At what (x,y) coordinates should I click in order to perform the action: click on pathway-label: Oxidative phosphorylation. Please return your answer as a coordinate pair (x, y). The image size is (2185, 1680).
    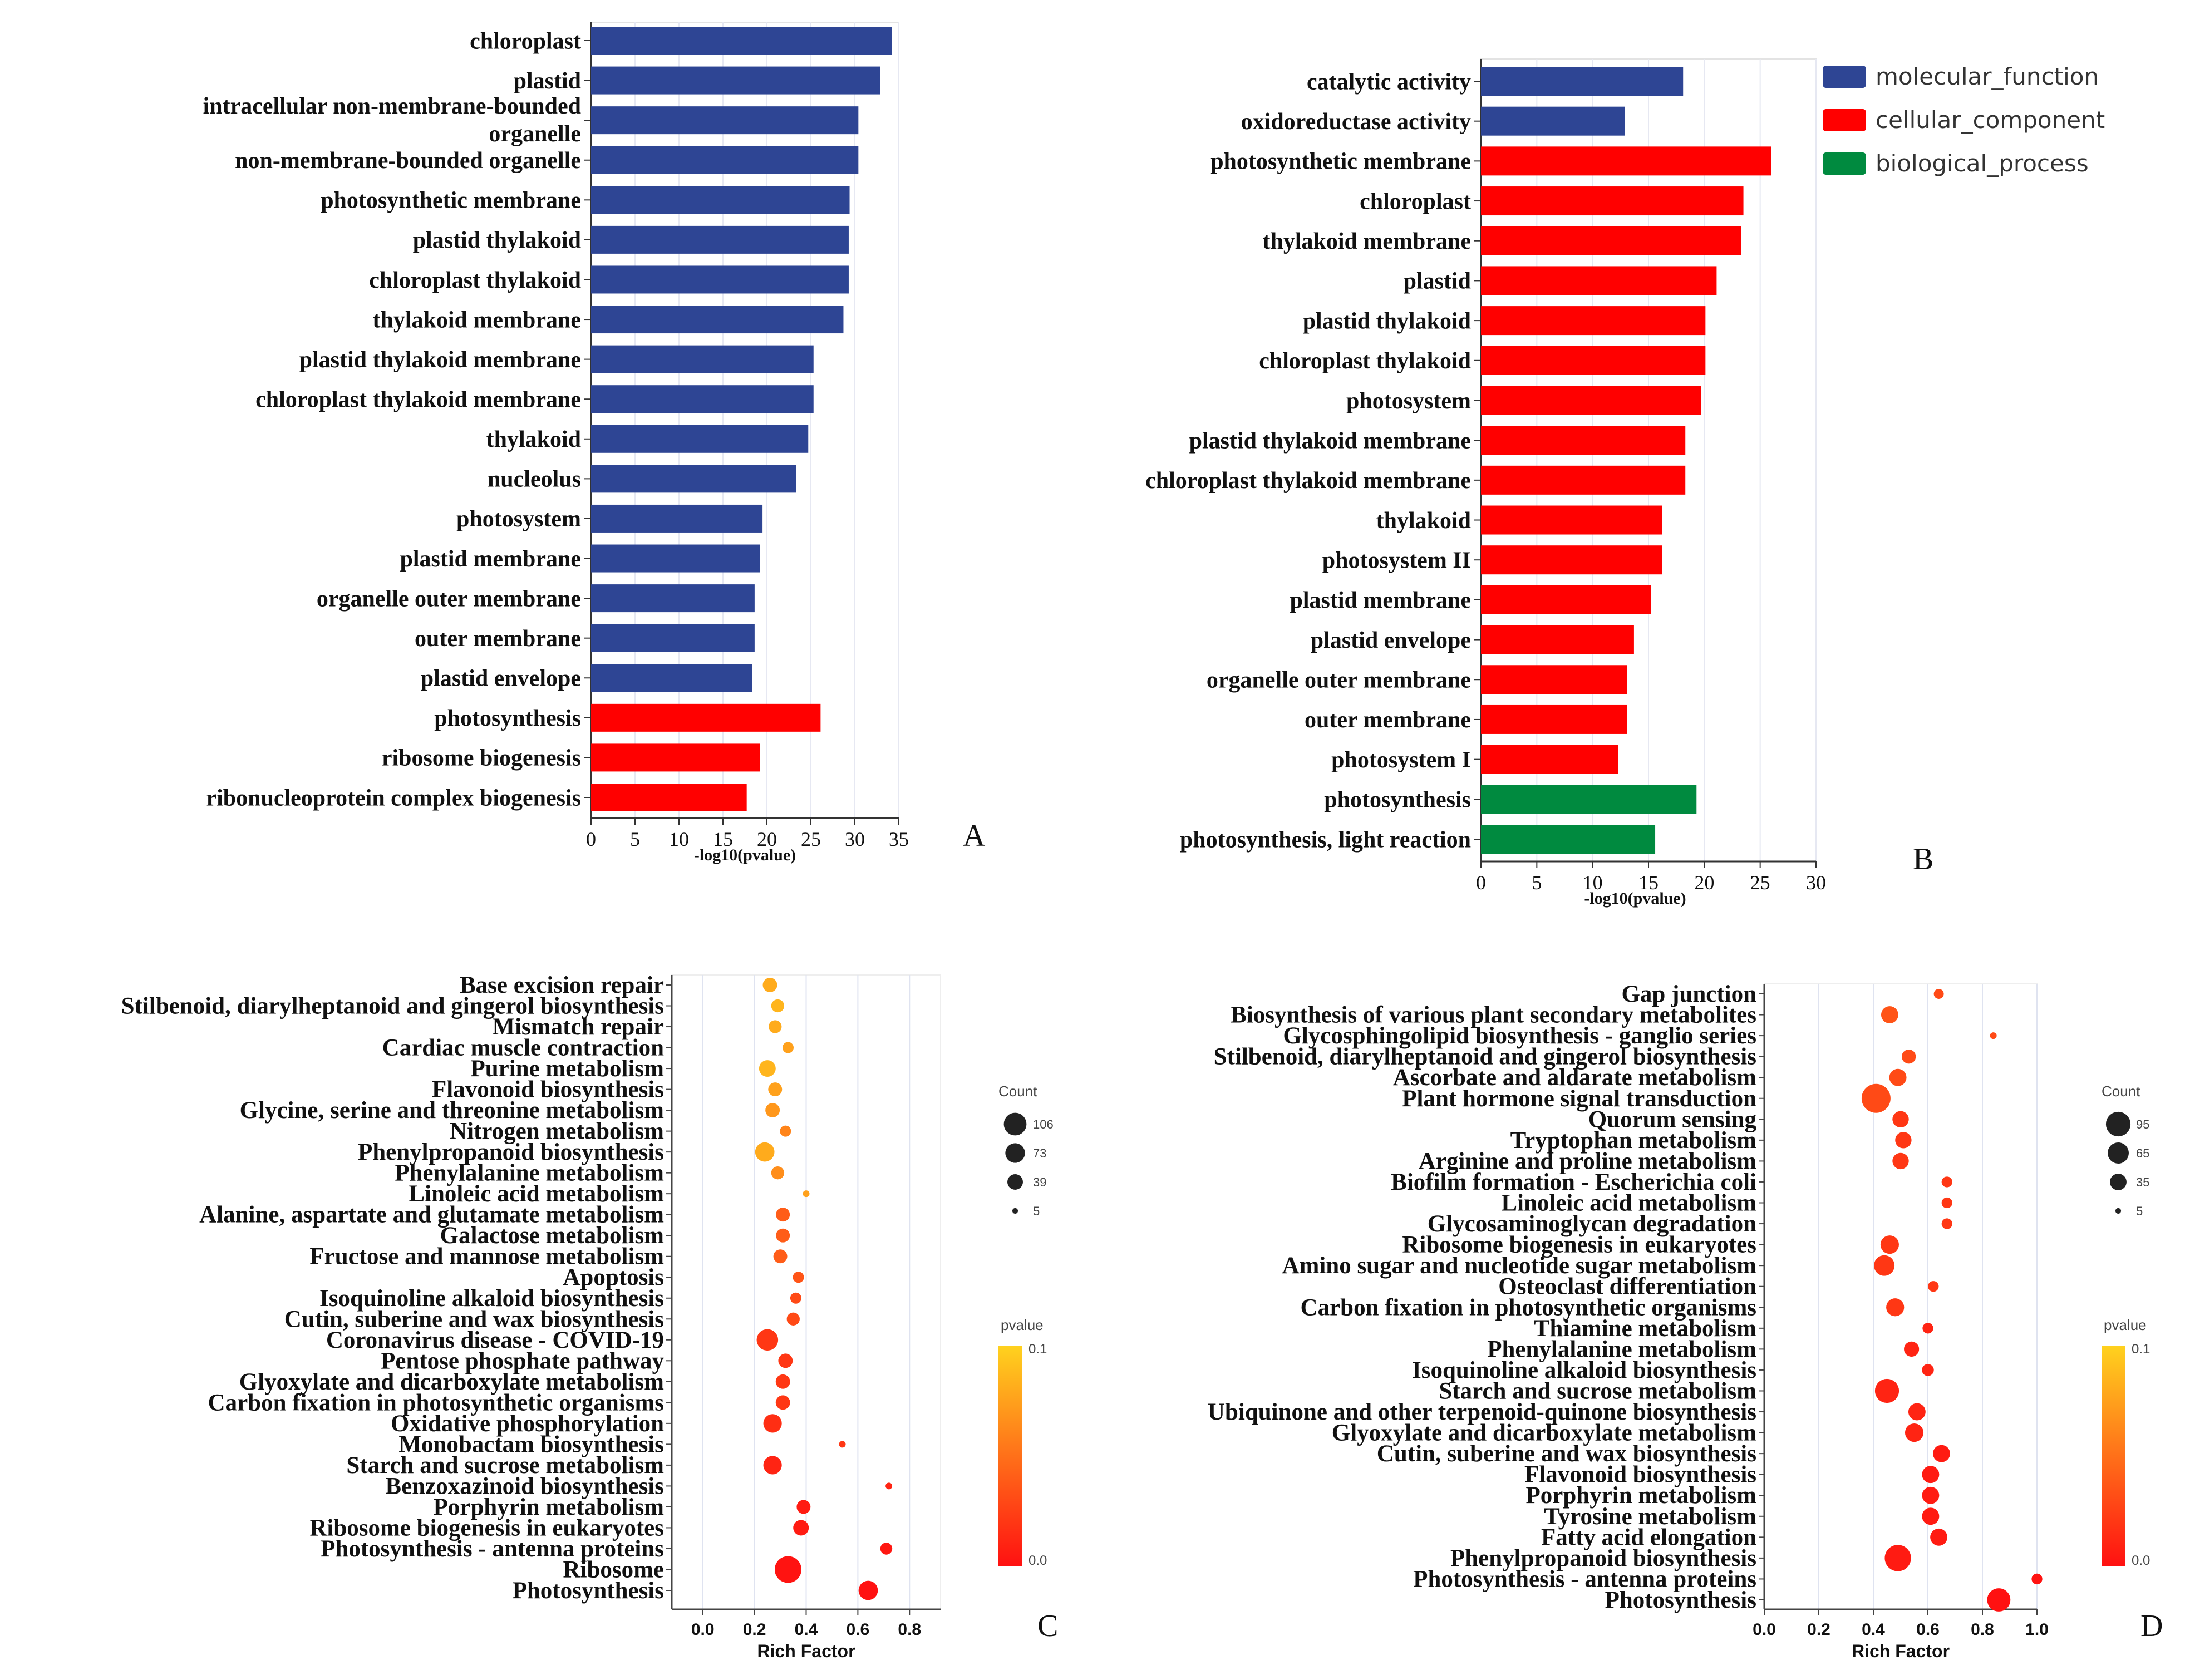
    Looking at the image, I should click on (527, 1424).